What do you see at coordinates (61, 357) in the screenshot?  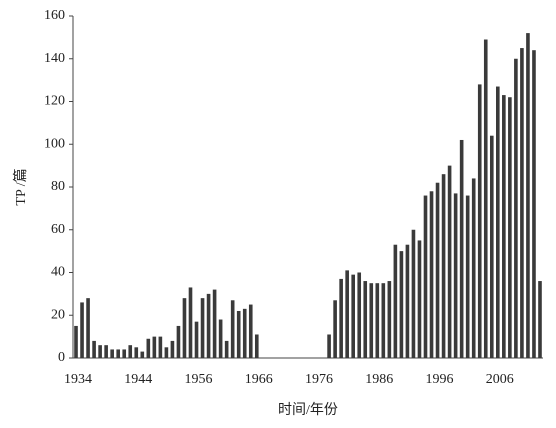 I see `y-tick-label: 0` at bounding box center [61, 357].